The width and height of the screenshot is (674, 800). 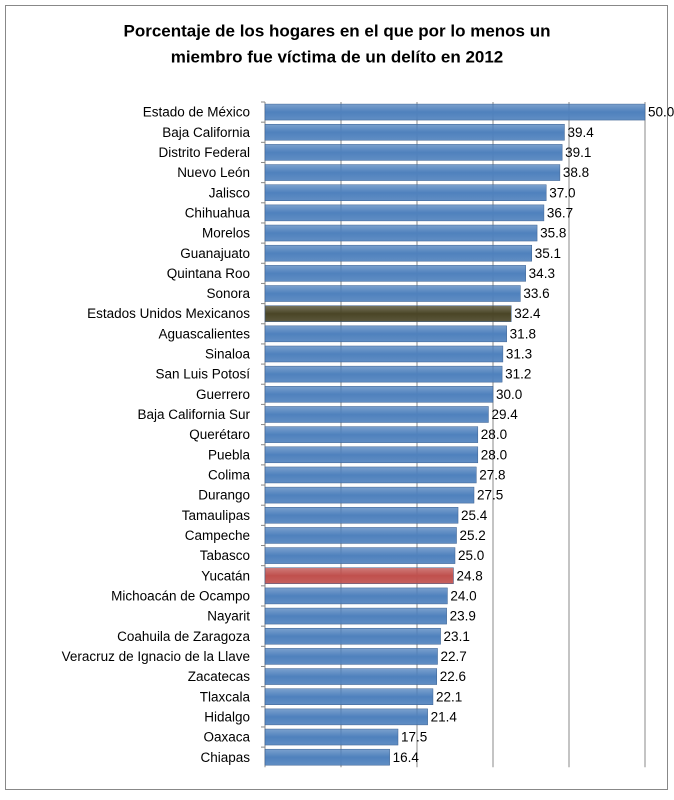 What do you see at coordinates (474, 515) in the screenshot?
I see `value-label: 25.4` at bounding box center [474, 515].